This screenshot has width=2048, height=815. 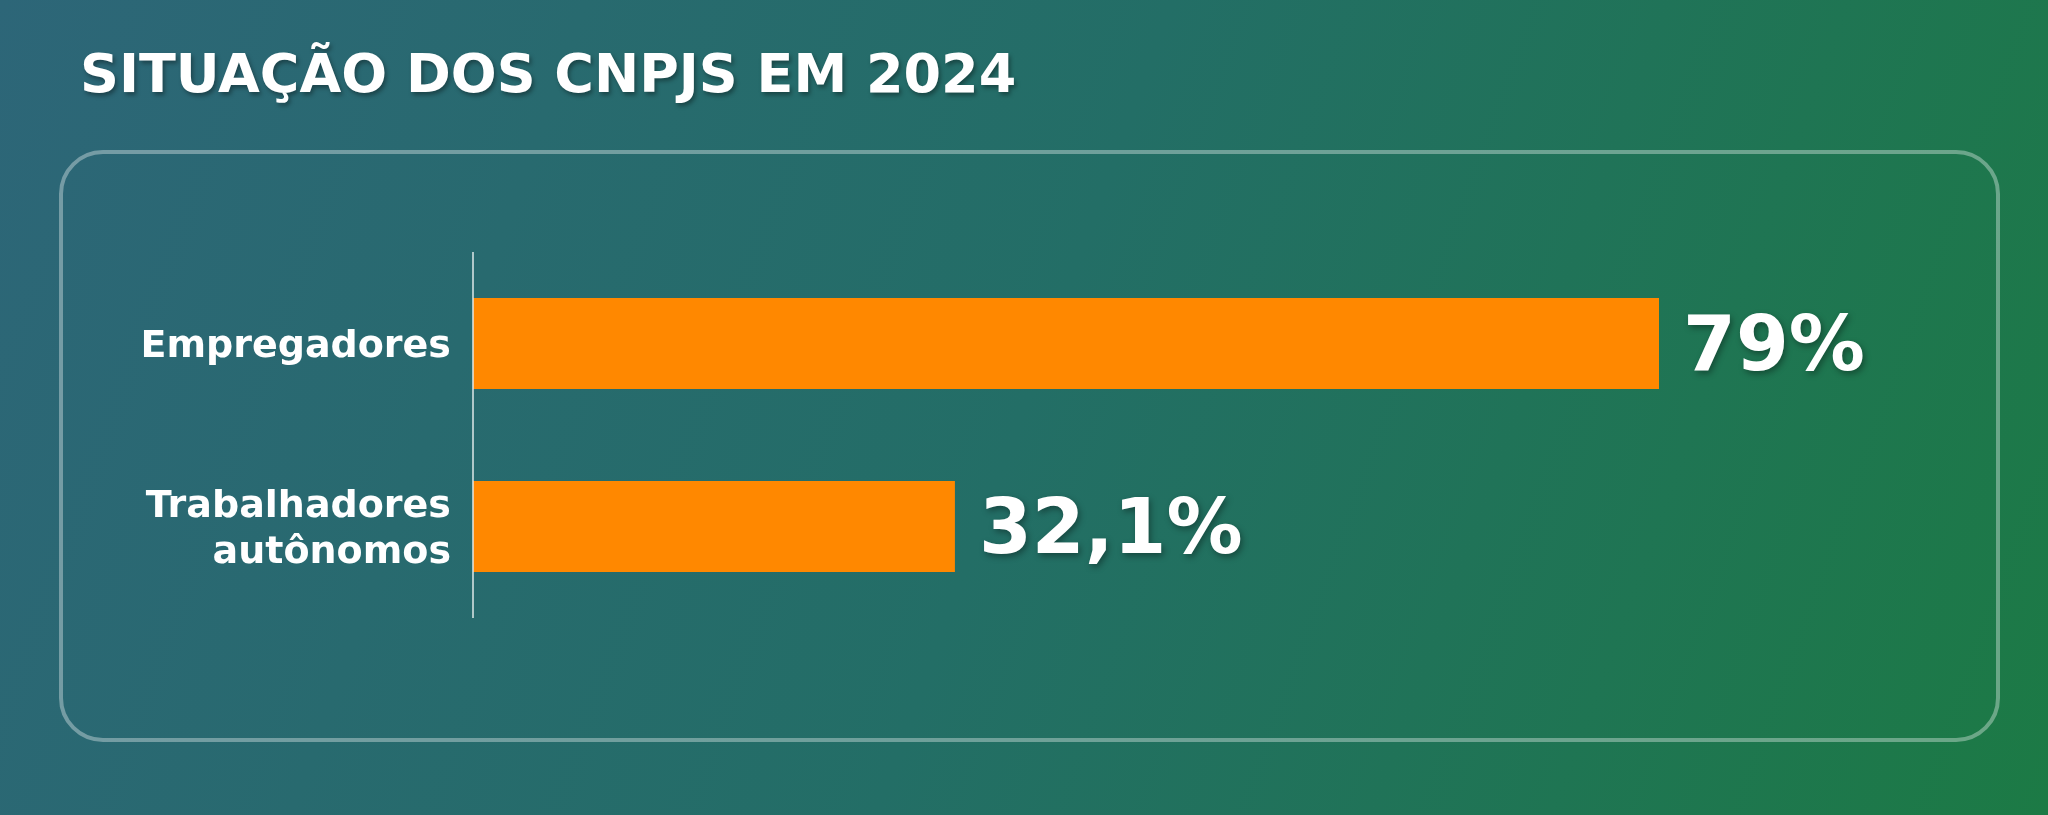 I want to click on y-tick-label: Empregadores, so click(x=295, y=343).